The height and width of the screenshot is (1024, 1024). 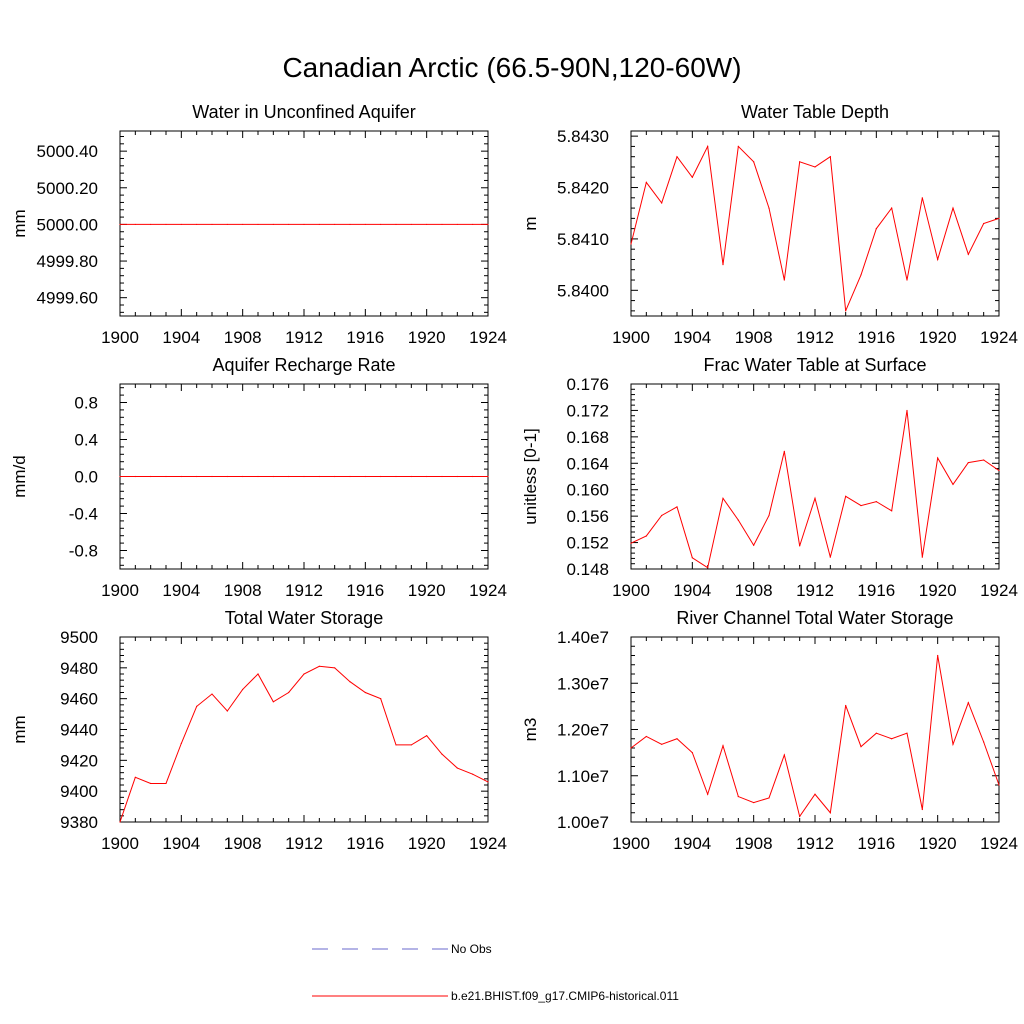 I want to click on figure-title: Canadian Arctic (66.5-90N,120-60W), so click(x=512, y=67).